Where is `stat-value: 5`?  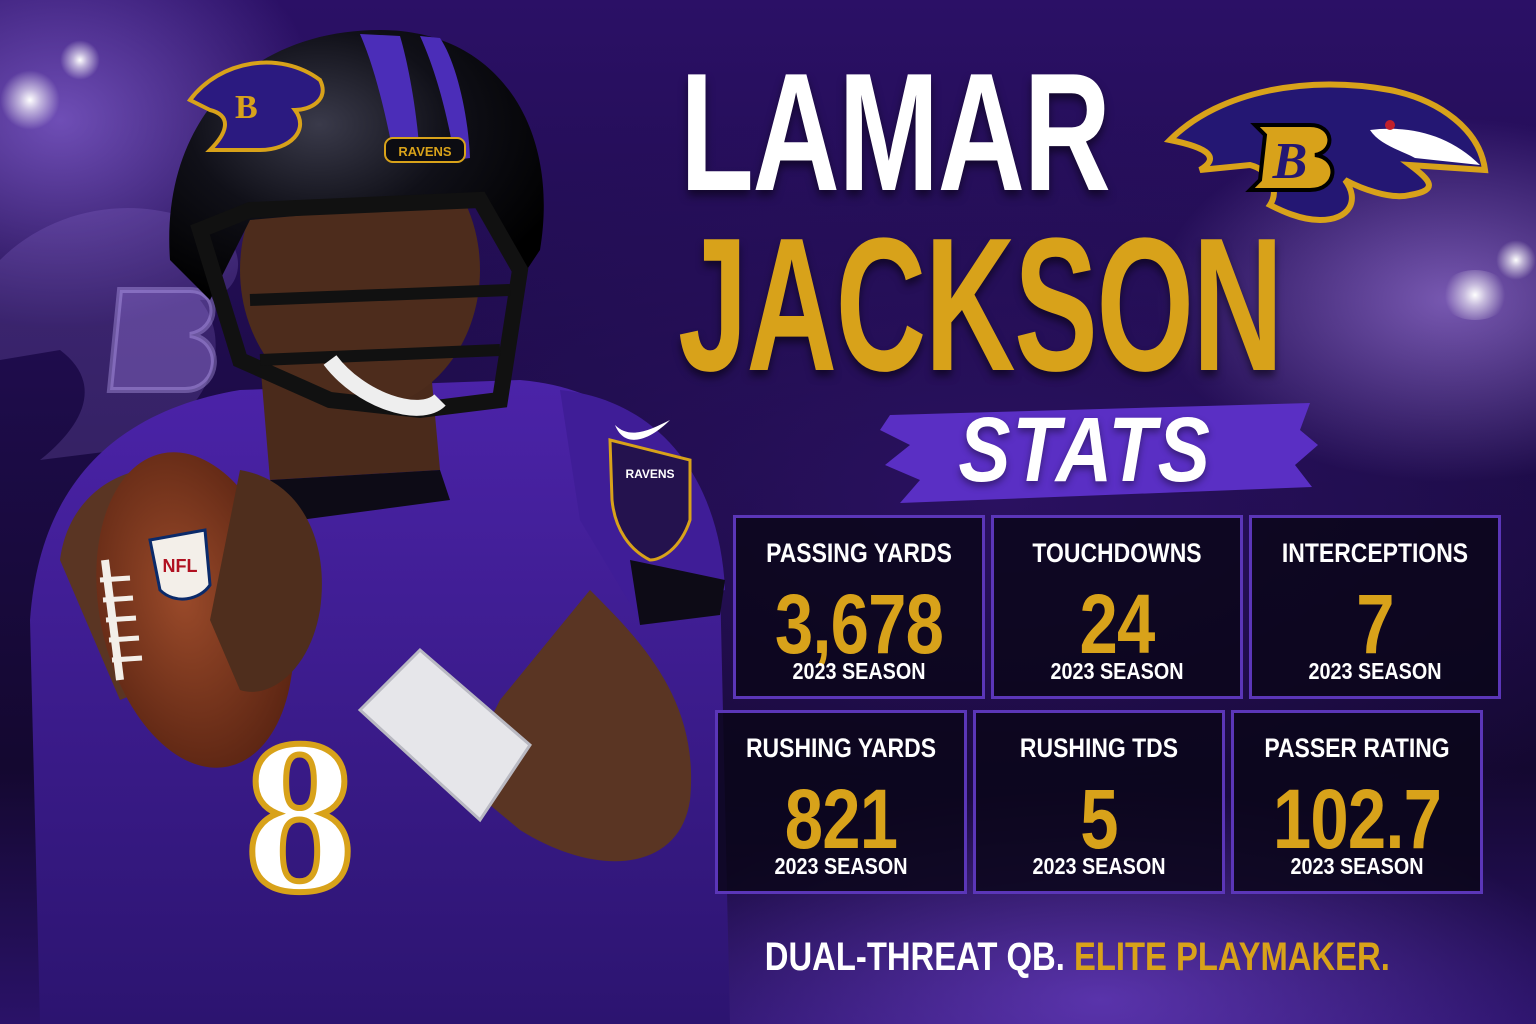 stat-value: 5 is located at coordinates (1099, 819).